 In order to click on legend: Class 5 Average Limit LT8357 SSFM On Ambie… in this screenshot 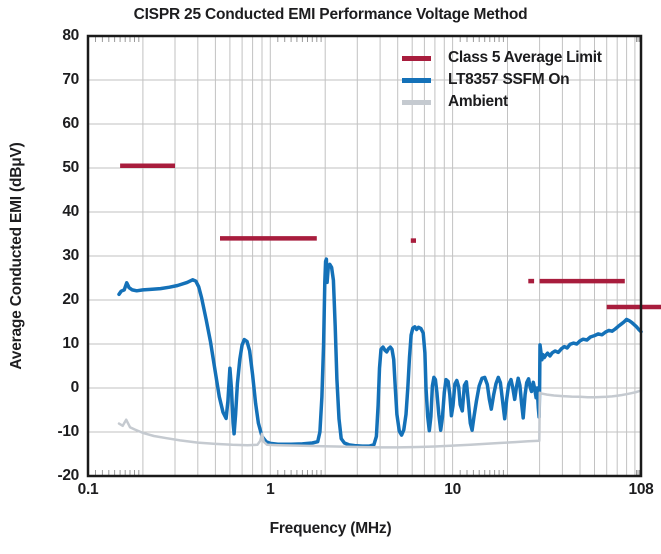, I will do `click(502, 80)`.